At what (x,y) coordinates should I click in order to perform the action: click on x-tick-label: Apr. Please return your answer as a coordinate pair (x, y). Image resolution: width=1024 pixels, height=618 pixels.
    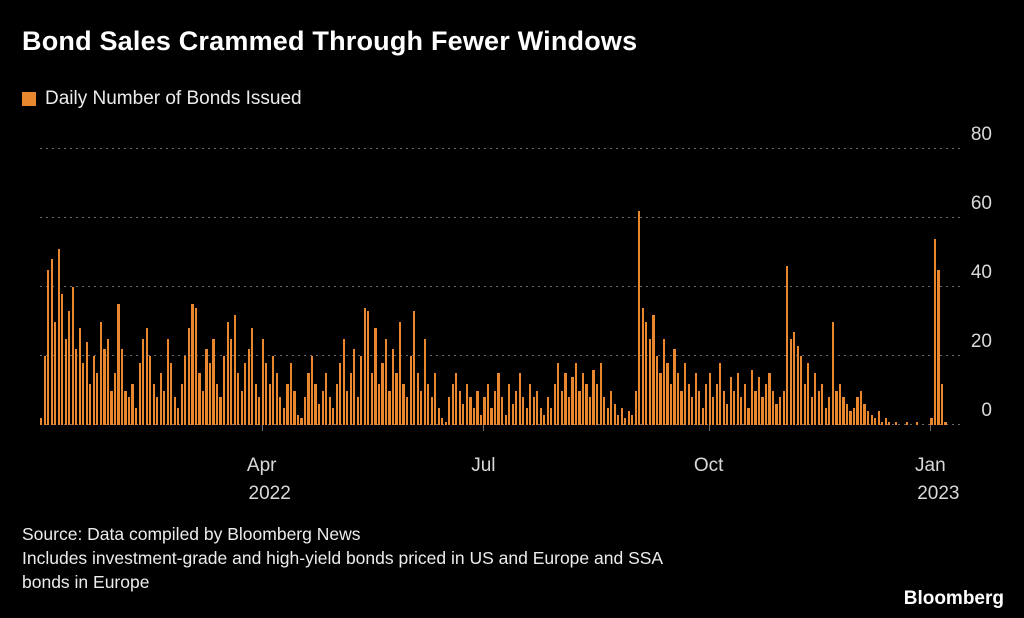
    Looking at the image, I should click on (261, 465).